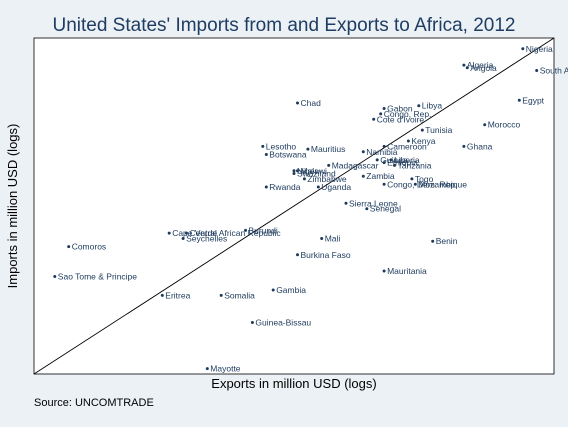 The height and width of the screenshot is (427, 568). Describe the element at coordinates (436, 130) in the screenshot. I see `point-tunisia: Tunisia` at that location.